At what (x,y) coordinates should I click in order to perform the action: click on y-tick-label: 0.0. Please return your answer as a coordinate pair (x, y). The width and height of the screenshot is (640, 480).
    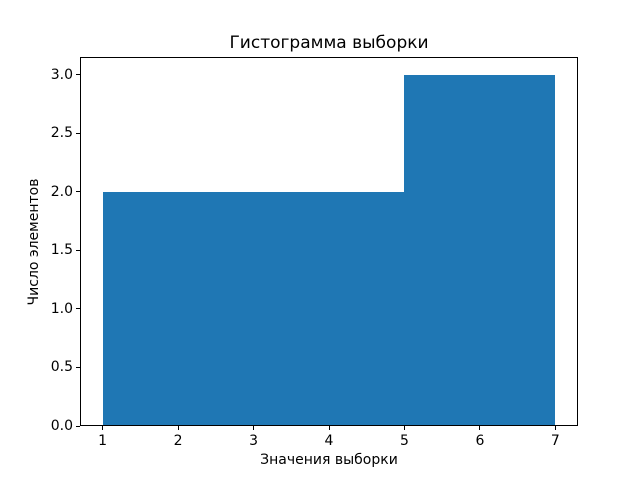
    Looking at the image, I should click on (61, 426).